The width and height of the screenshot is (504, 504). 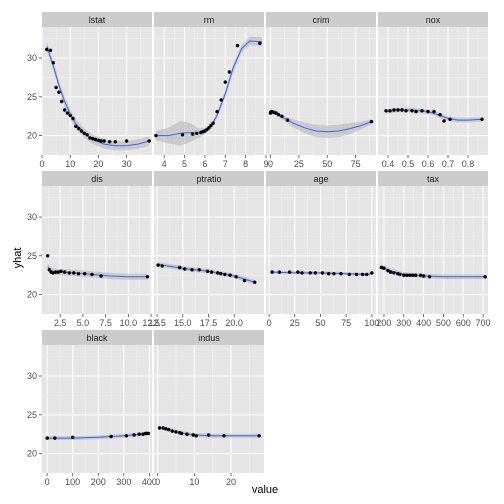 I want to click on facet-strip-label: dis, so click(x=97, y=179).